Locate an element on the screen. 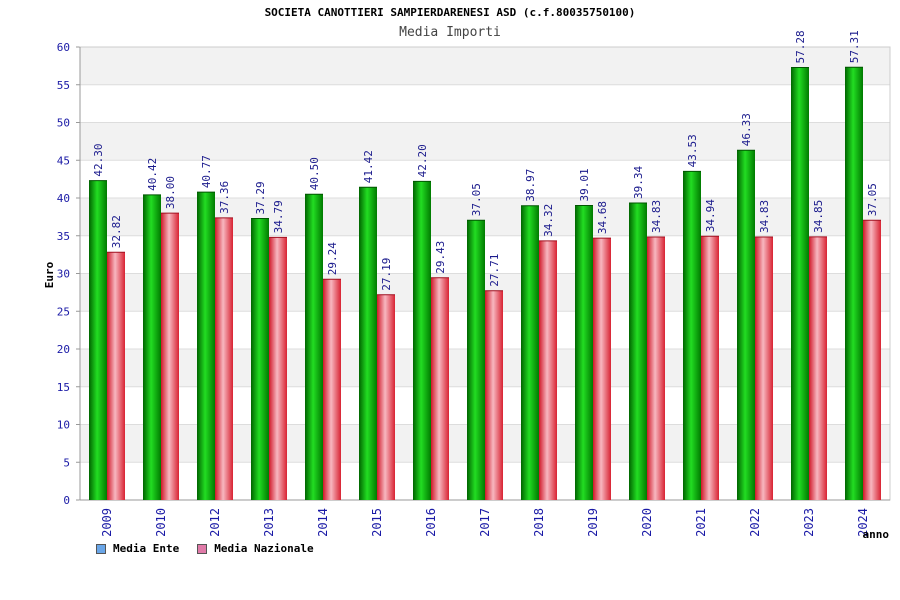  y-tick-label: 30 is located at coordinates (63, 274).